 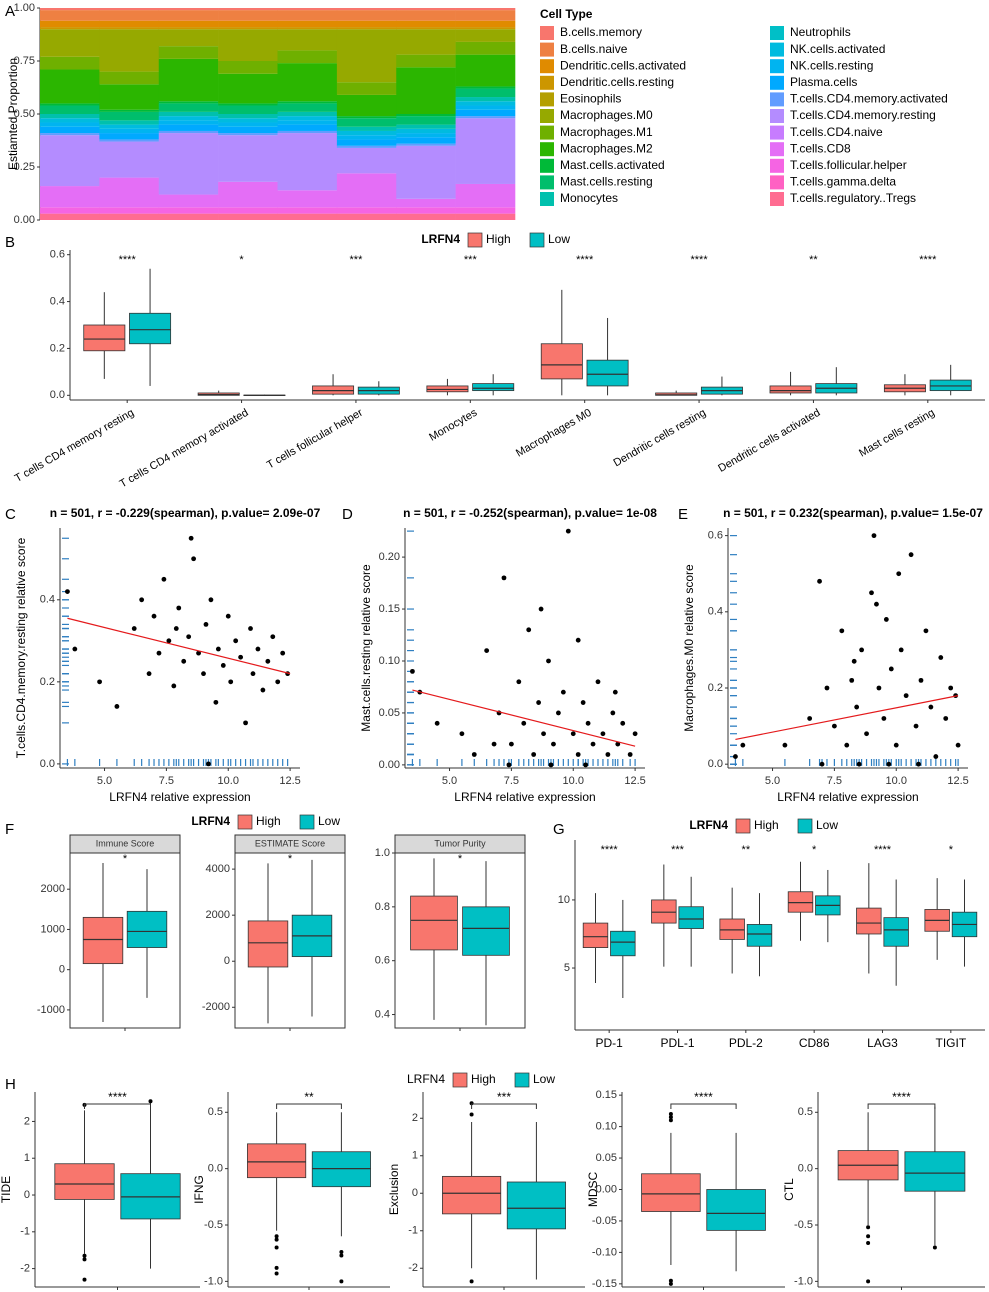 What do you see at coordinates (594, 49) in the screenshot?
I see `legend-label: B.cells.naive` at bounding box center [594, 49].